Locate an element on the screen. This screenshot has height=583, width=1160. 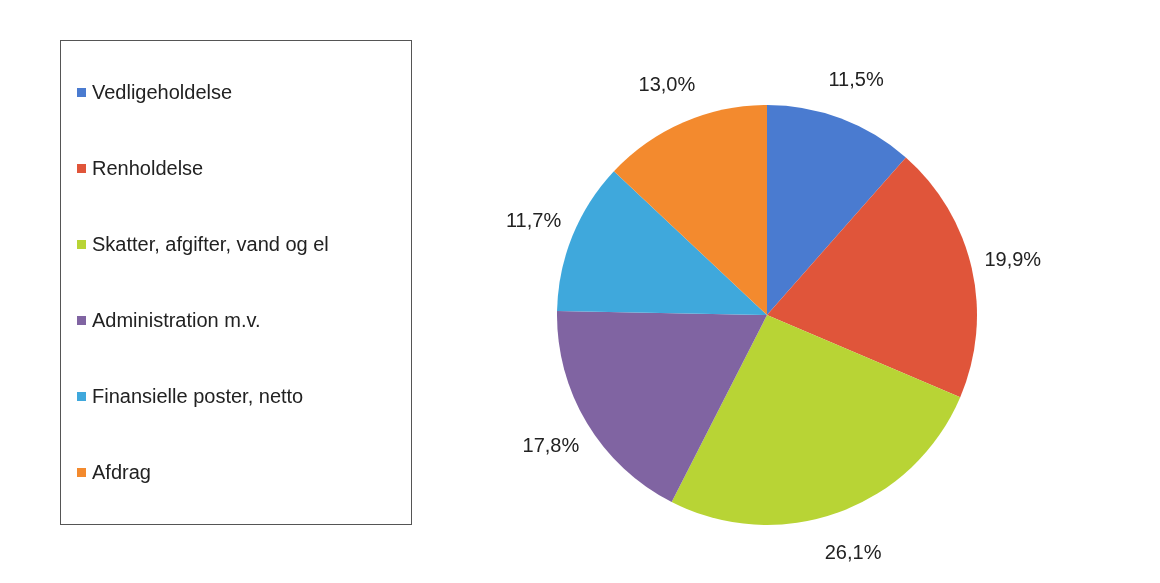
legend-label: Afdrag is located at coordinates (121, 472).